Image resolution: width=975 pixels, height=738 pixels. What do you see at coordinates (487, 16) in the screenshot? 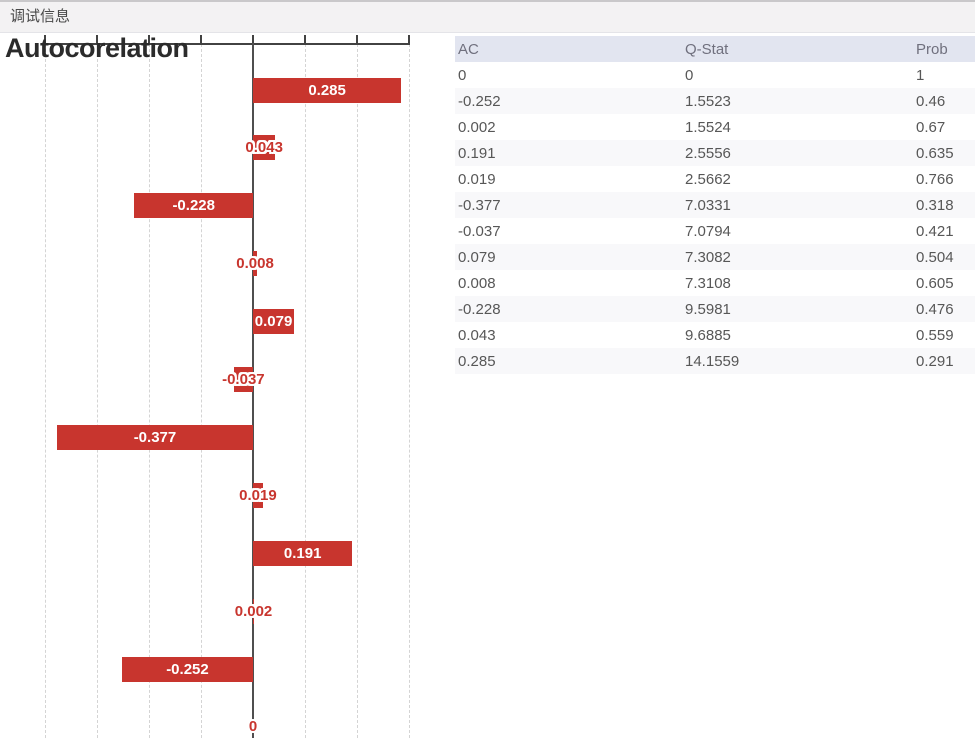
I see `debug-bar: 调试信息` at bounding box center [487, 16].